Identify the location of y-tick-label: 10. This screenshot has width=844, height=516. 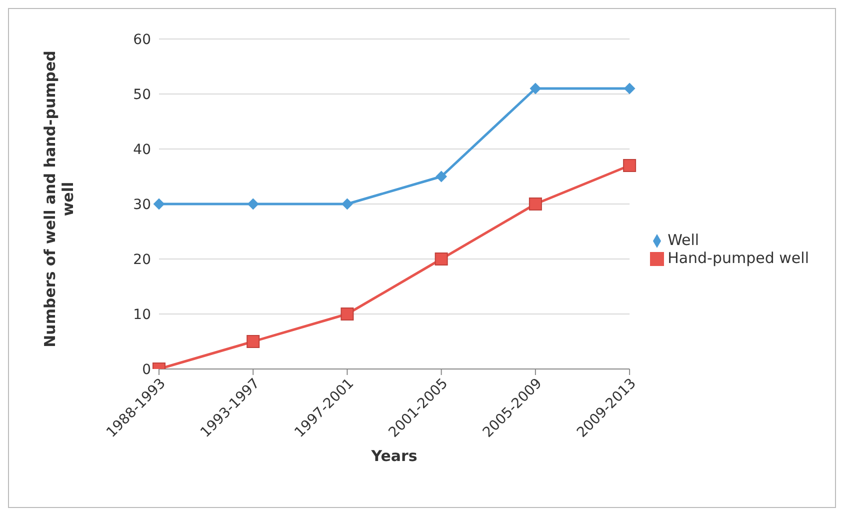
(142, 314).